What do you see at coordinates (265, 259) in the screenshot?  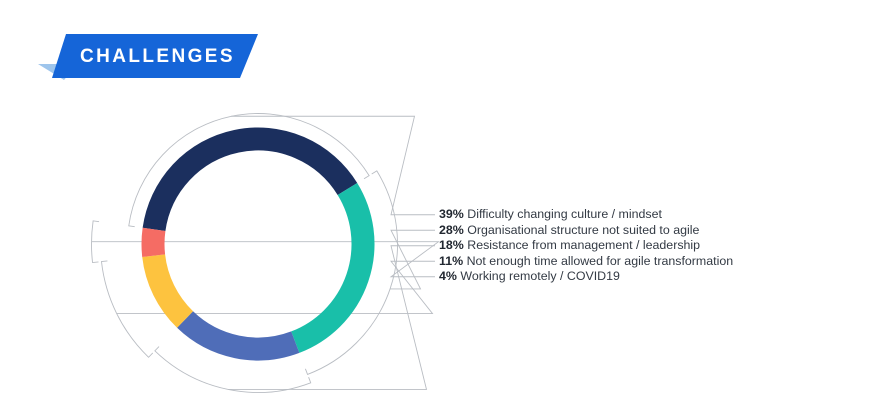 I see `leader-run-working-remotely-covid19` at bounding box center [265, 259].